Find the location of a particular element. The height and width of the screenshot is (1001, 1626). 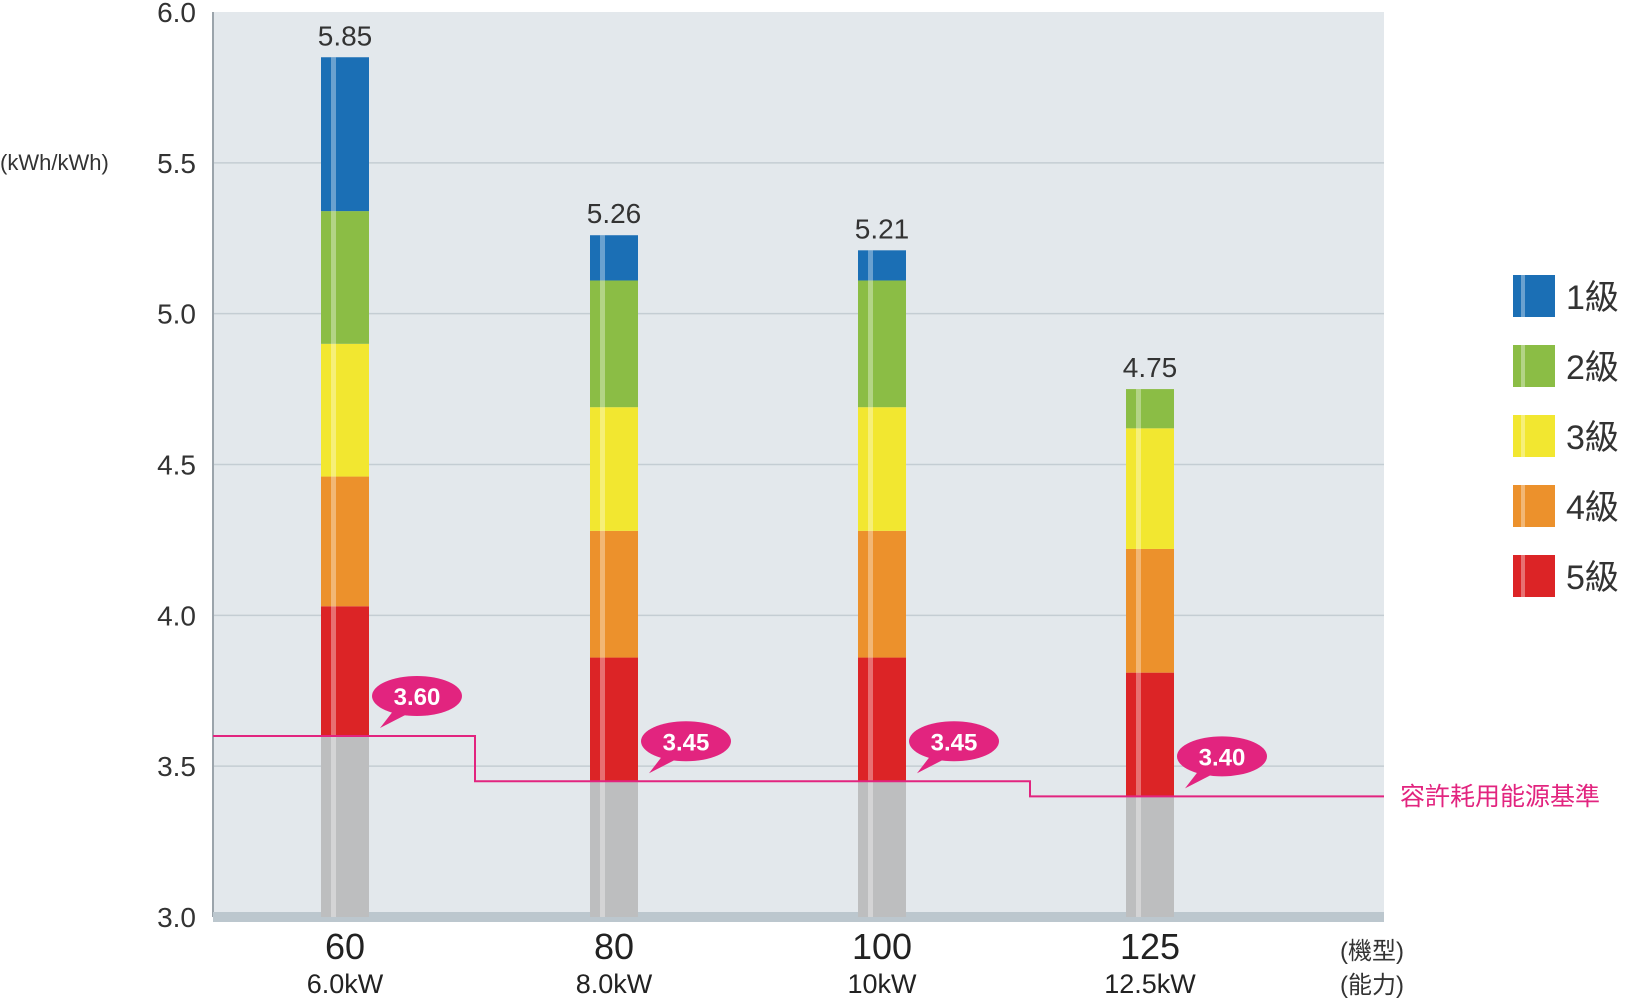

x-capacity-label: 8.0kW is located at coordinates (614, 984).